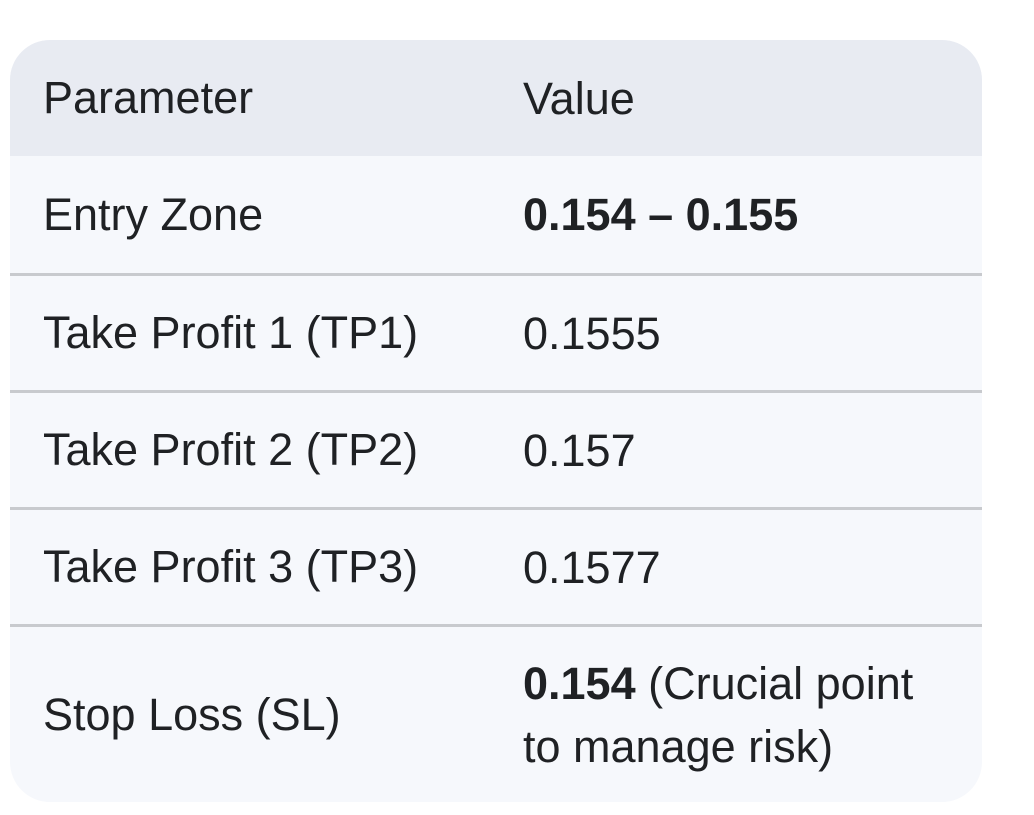  I want to click on parameter-cell: Entry Zone, so click(153, 214).